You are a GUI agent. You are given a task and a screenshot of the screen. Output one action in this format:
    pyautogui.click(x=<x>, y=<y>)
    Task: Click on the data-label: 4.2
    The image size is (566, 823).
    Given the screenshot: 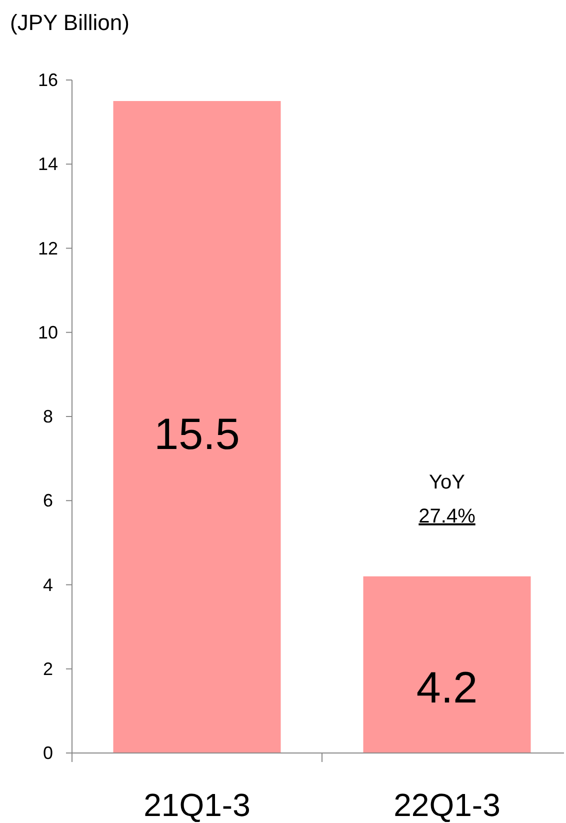 What is the action you would take?
    pyautogui.click(x=447, y=688)
    